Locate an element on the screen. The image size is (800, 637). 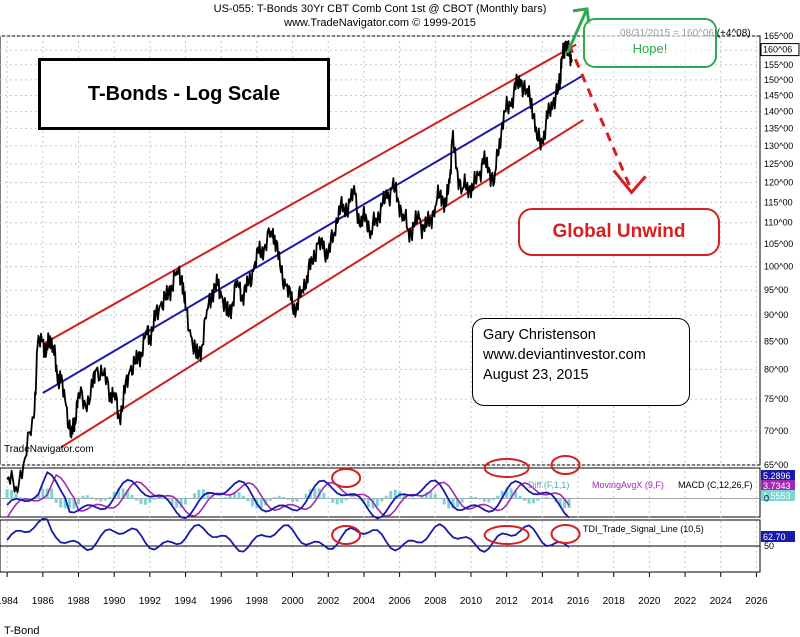
macd-legend-macd: MACD (C,12,26,F) is located at coordinates (715, 485).